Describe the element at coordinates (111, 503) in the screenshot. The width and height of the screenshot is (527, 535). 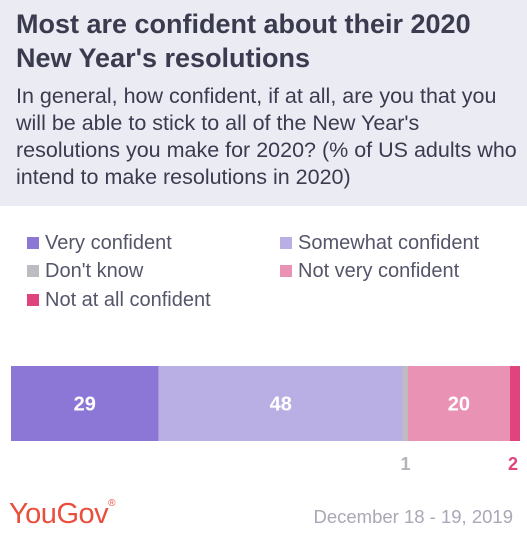
I see `registered-mark: ®` at that location.